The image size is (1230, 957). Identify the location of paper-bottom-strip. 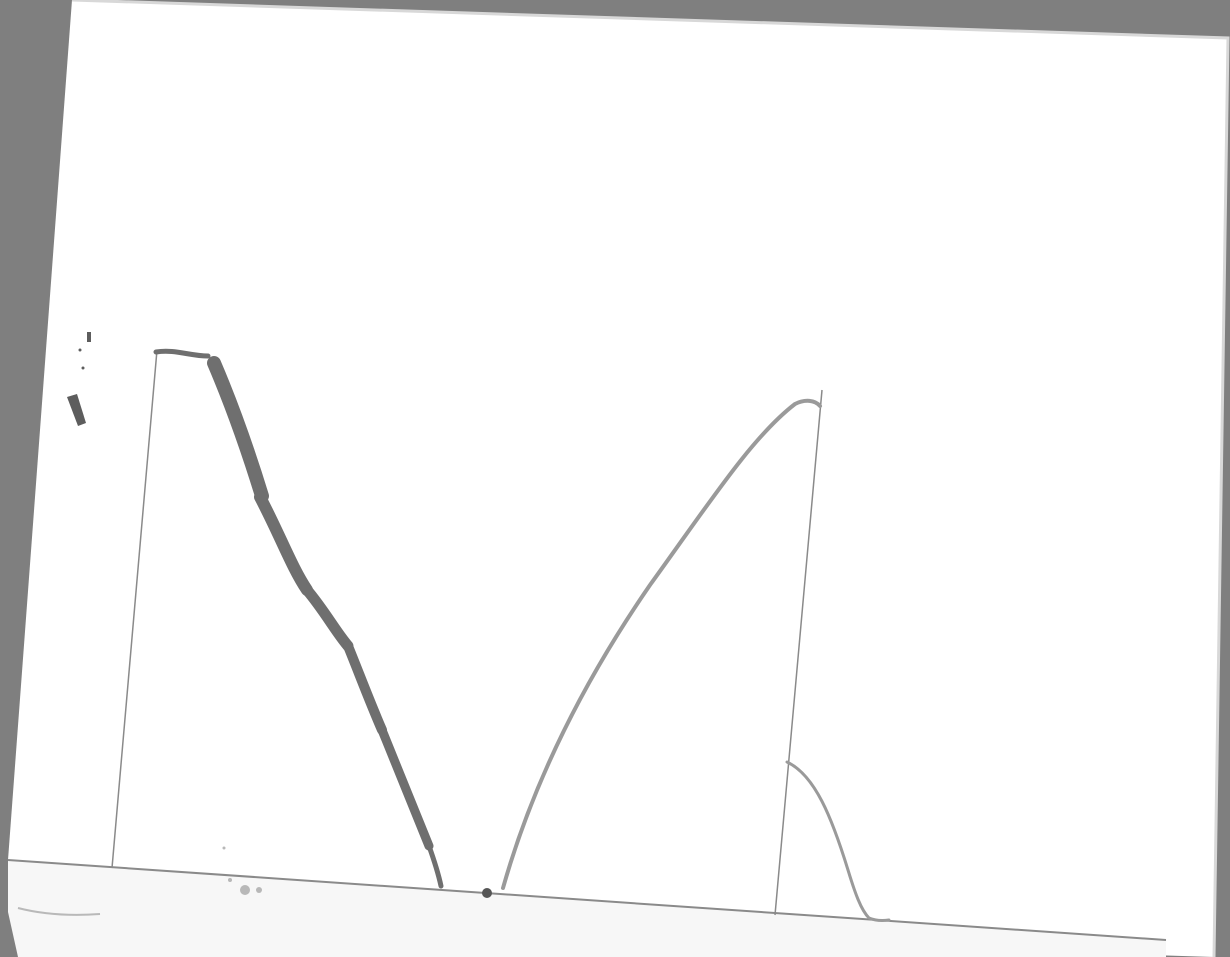
(587, 908).